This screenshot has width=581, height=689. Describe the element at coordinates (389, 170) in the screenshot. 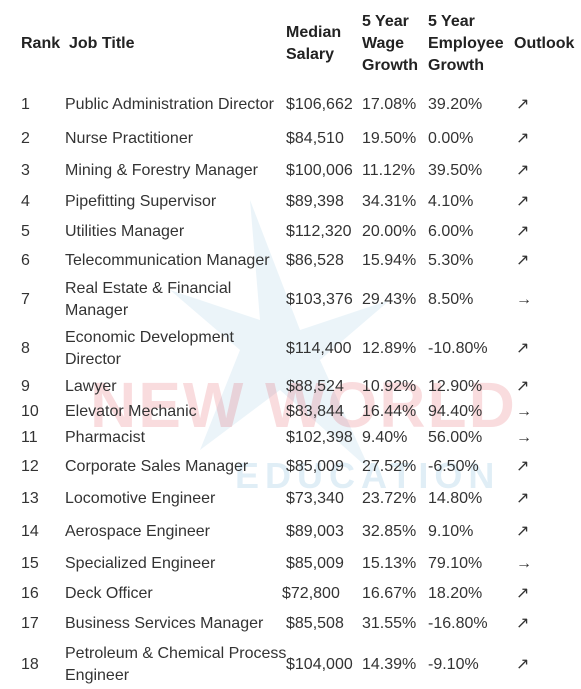

I see `wage-growth: 11.12%` at that location.